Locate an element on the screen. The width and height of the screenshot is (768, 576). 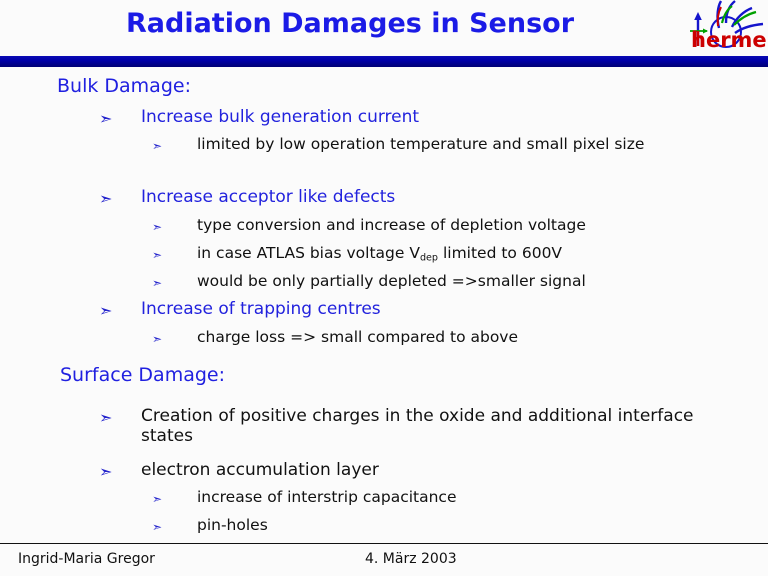
hermes-logo: hermes is located at coordinates (726, 29).